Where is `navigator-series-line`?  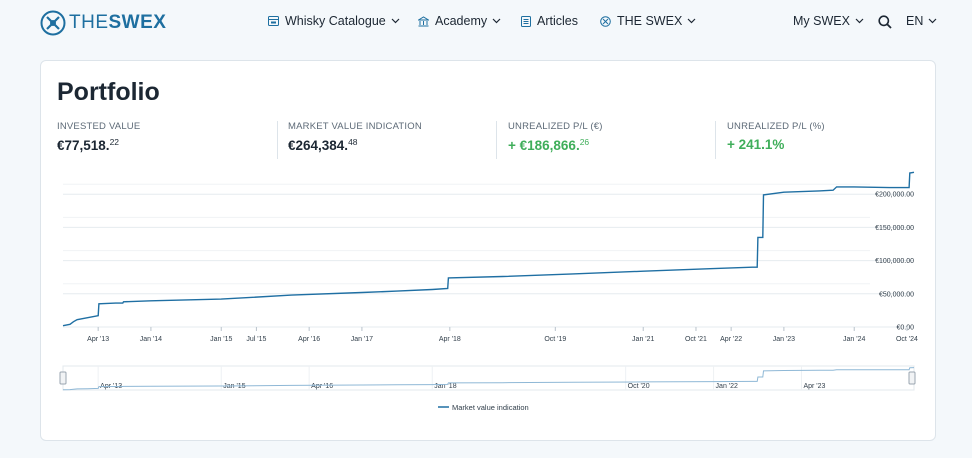 navigator-series-line is located at coordinates (488, 379).